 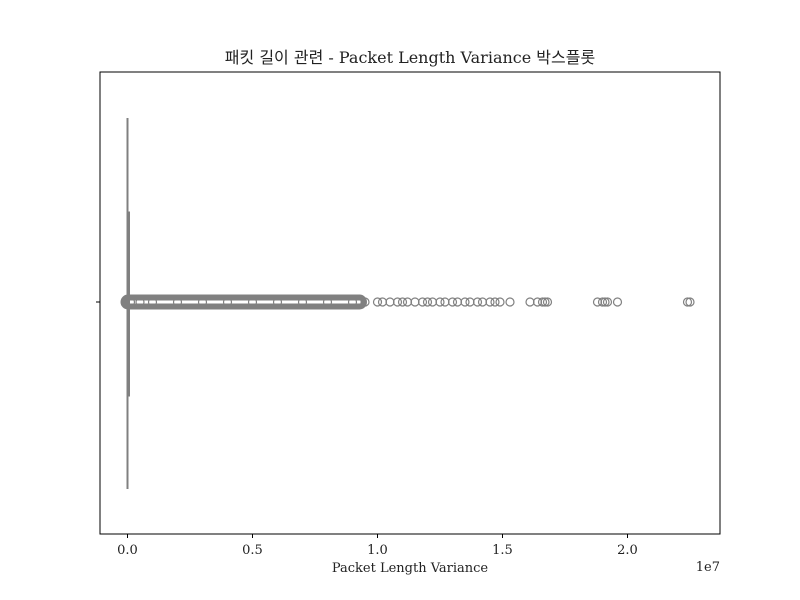 I want to click on x-axis-label: Packet Length Variance, so click(x=410, y=568).